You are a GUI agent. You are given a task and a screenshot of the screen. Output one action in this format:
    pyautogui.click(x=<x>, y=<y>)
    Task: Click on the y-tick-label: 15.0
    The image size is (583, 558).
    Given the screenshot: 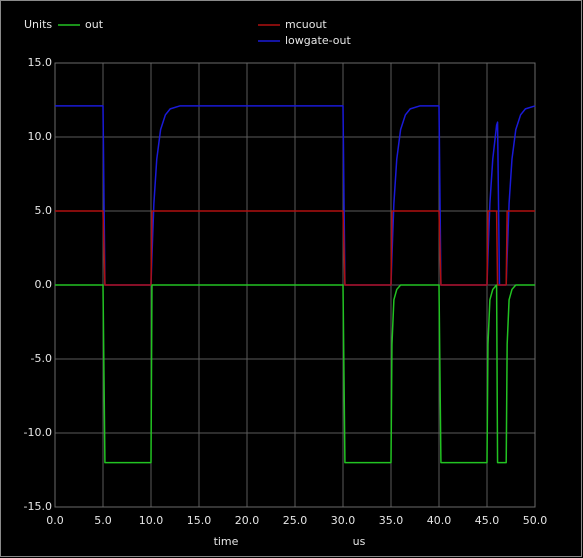 What is the action you would take?
    pyautogui.click(x=40, y=62)
    